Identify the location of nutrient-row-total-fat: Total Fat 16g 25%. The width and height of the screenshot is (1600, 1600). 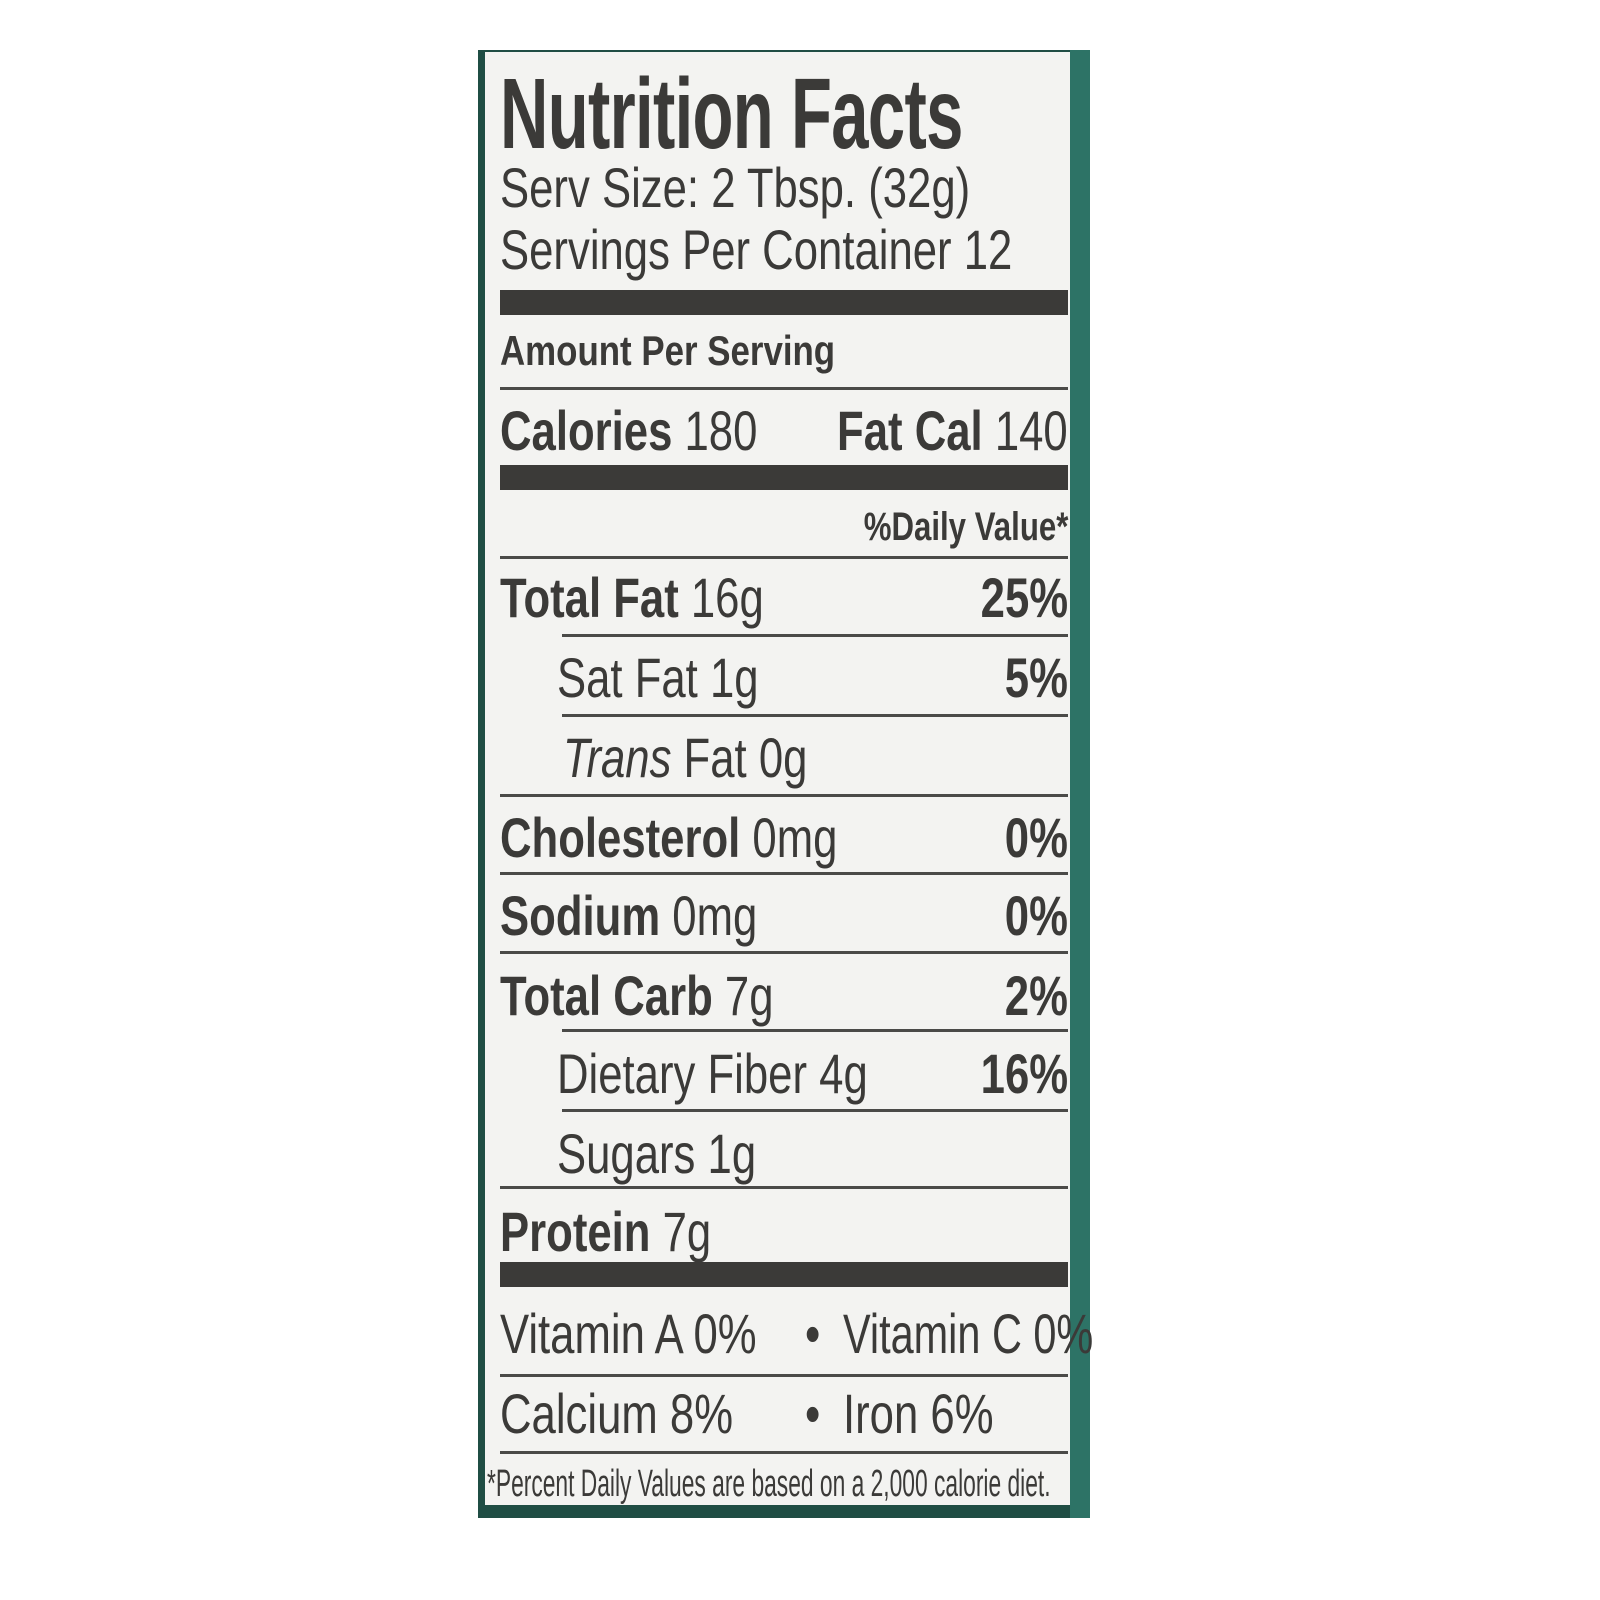
(784, 598).